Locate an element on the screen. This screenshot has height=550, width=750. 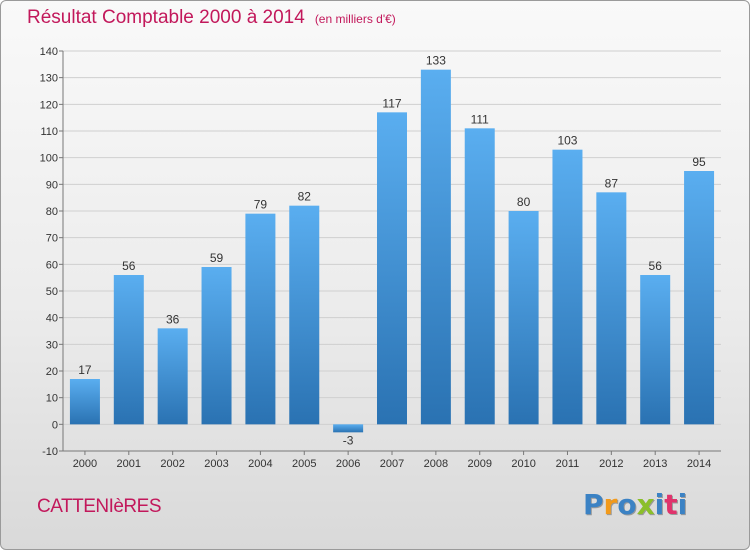
data-label: 59 is located at coordinates (217, 258).